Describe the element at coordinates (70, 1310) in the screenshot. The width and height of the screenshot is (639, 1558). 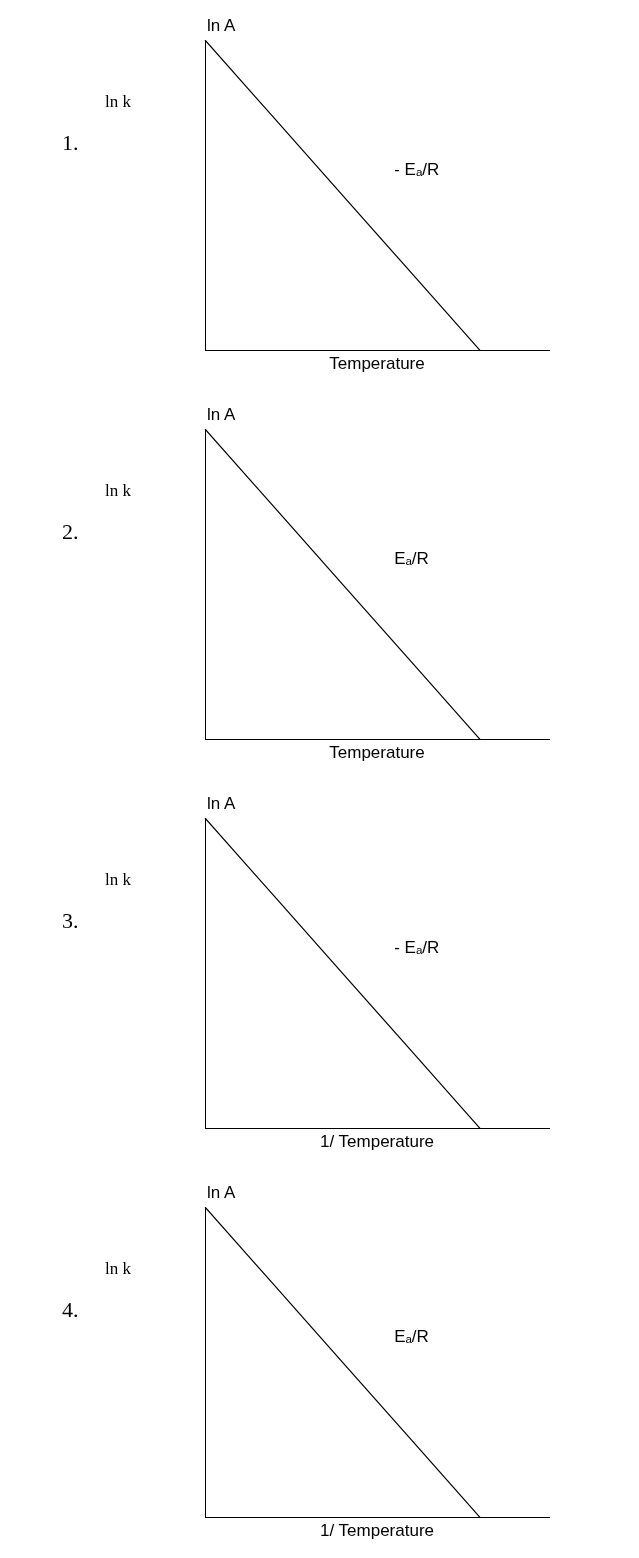
I see `text: 4.` at that location.